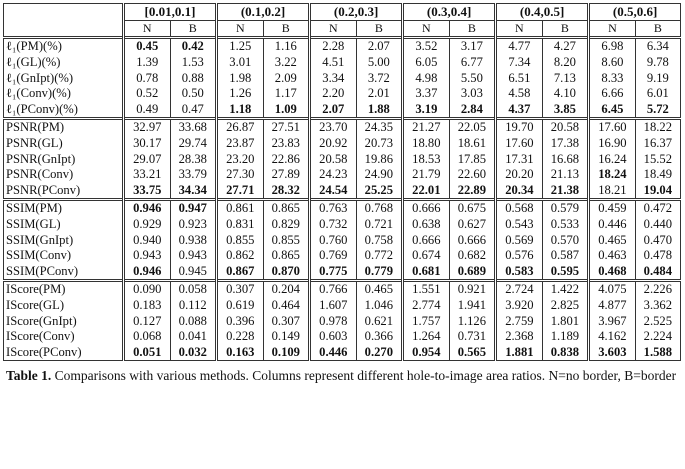 Image resolution: width=685 pixels, height=469 pixels. What do you see at coordinates (332, 255) in the screenshot?
I see `value-cell: 0.769` at bounding box center [332, 255].